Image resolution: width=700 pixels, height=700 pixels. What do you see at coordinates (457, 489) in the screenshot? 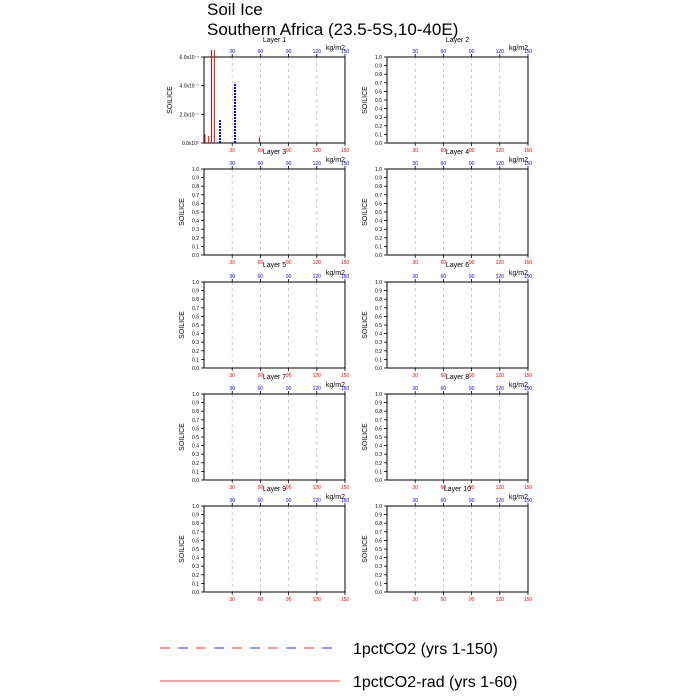
I see `panel-title: Layer 10` at bounding box center [457, 489].